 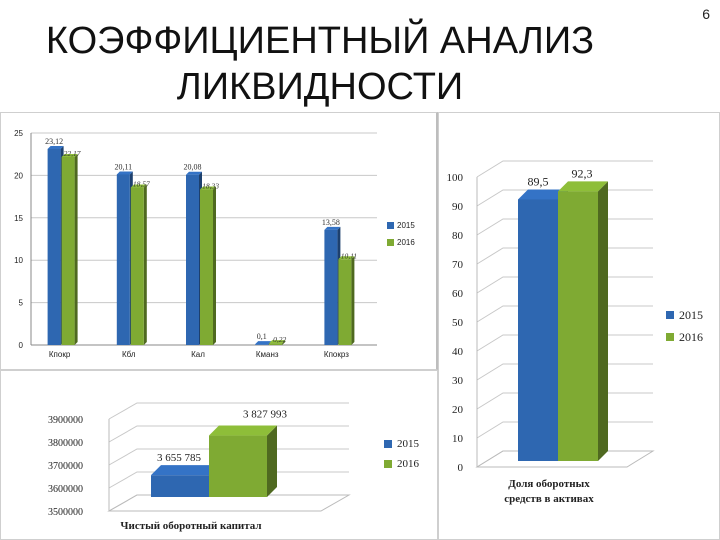 I want to click on slide-title-line-1: КОЭФФИЦИЕНТНЫЙ АНАЛИЗ, so click(x=320, y=41).